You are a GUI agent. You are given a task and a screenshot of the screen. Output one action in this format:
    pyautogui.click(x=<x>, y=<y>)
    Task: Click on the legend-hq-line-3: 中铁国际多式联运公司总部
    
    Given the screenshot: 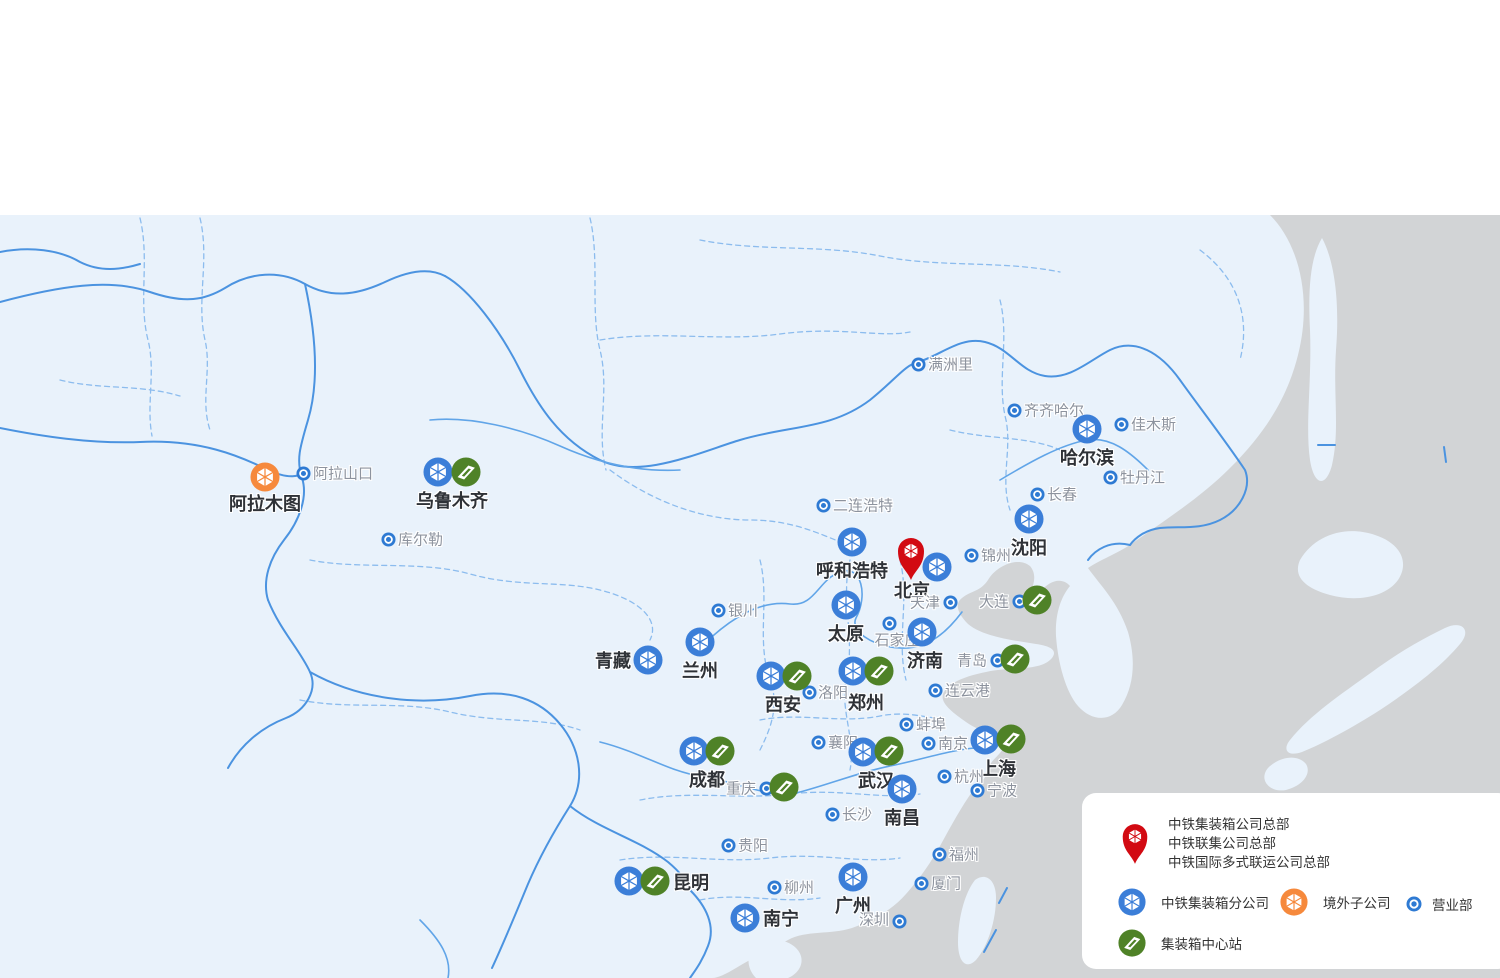 What is the action you would take?
    pyautogui.click(x=1249, y=862)
    